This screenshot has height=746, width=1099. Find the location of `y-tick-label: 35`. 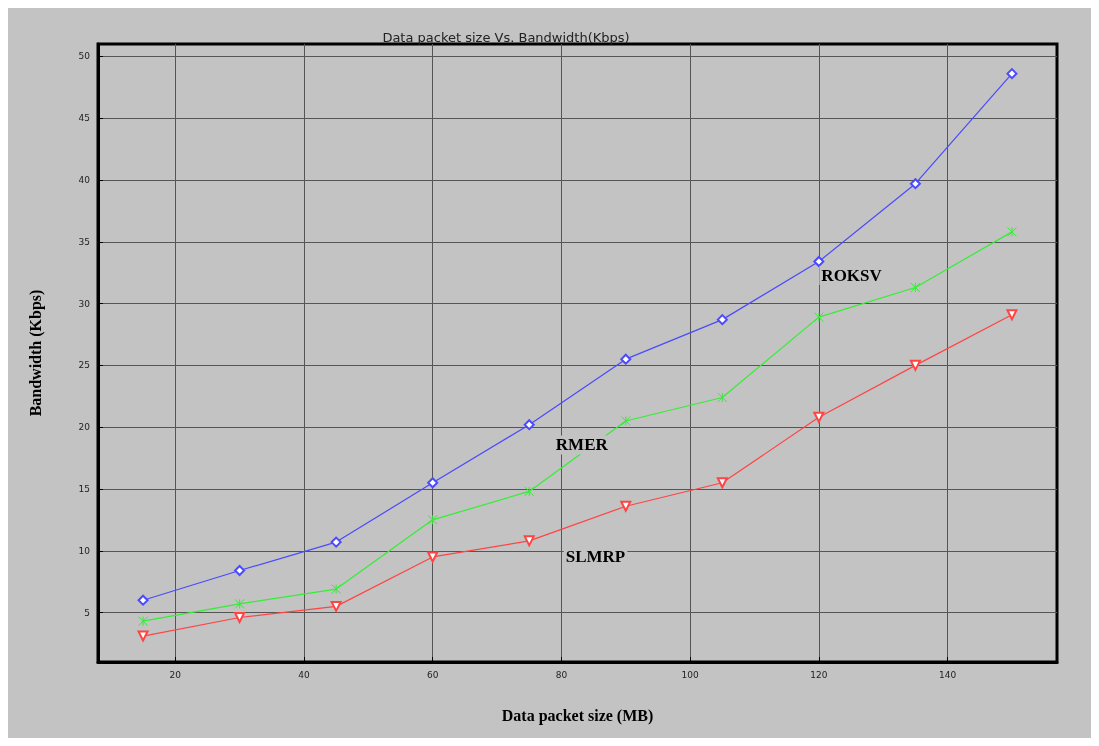

y-tick-label: 35 is located at coordinates (84, 241).